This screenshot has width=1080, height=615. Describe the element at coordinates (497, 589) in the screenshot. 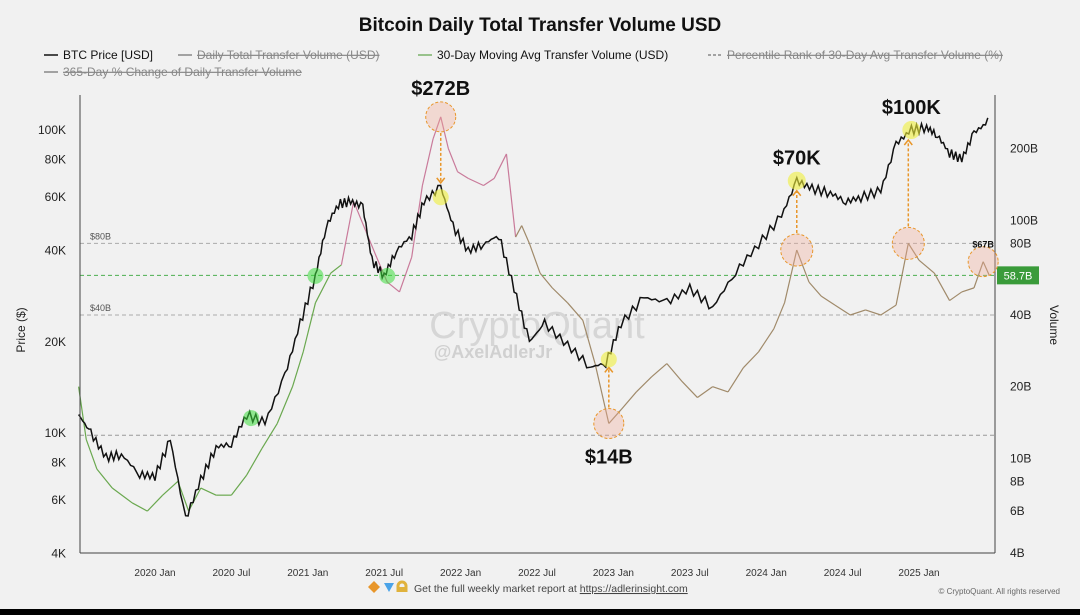

I see `footer-text: Get the full weekly market report at` at that location.